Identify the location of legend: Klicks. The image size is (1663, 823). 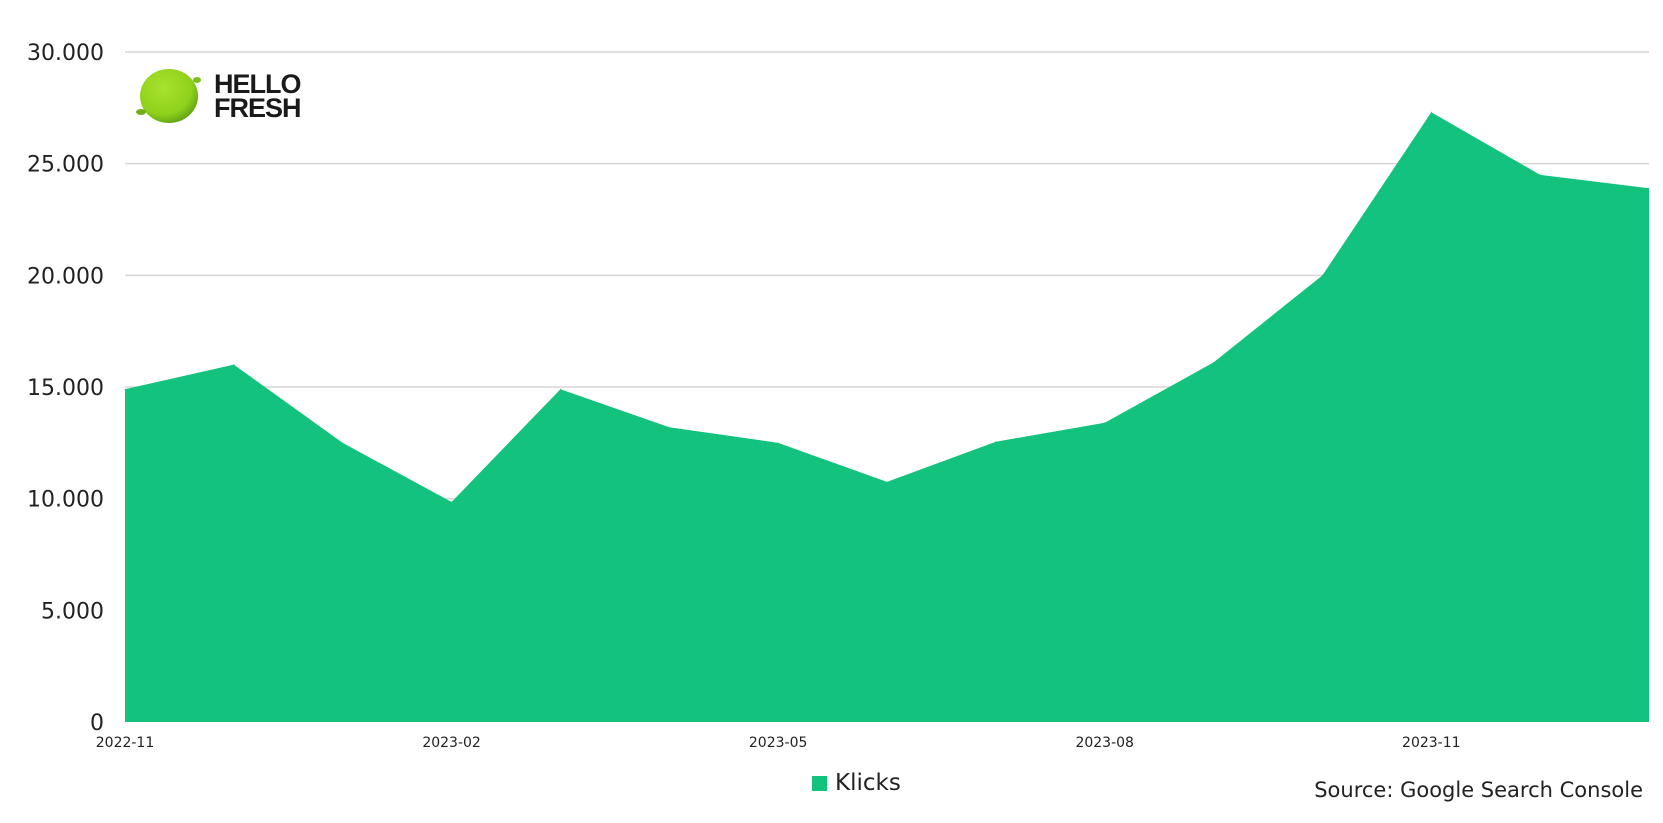
(856, 783).